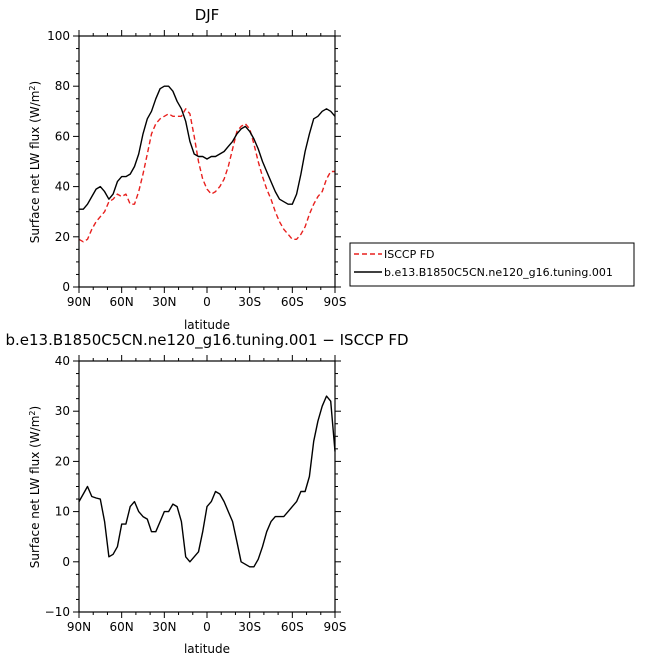 This screenshot has height=661, width=662. I want to click on top-y-axis-label: Surface net LW flux (W/m2), so click(35, 162).